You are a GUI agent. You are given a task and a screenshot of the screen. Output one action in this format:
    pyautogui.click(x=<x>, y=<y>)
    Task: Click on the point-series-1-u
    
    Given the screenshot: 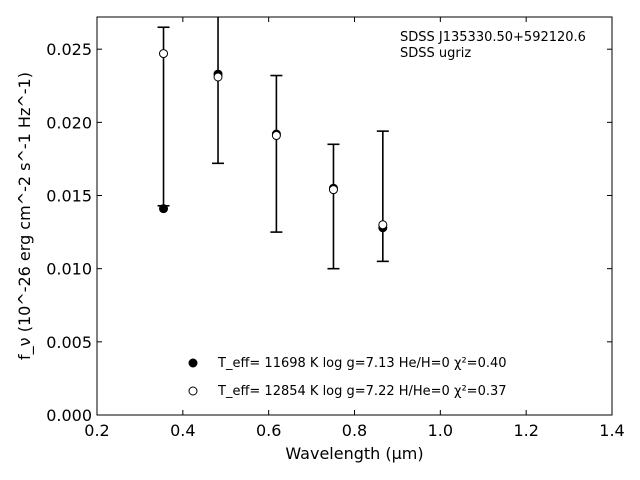 What is the action you would take?
    pyautogui.click(x=164, y=54)
    